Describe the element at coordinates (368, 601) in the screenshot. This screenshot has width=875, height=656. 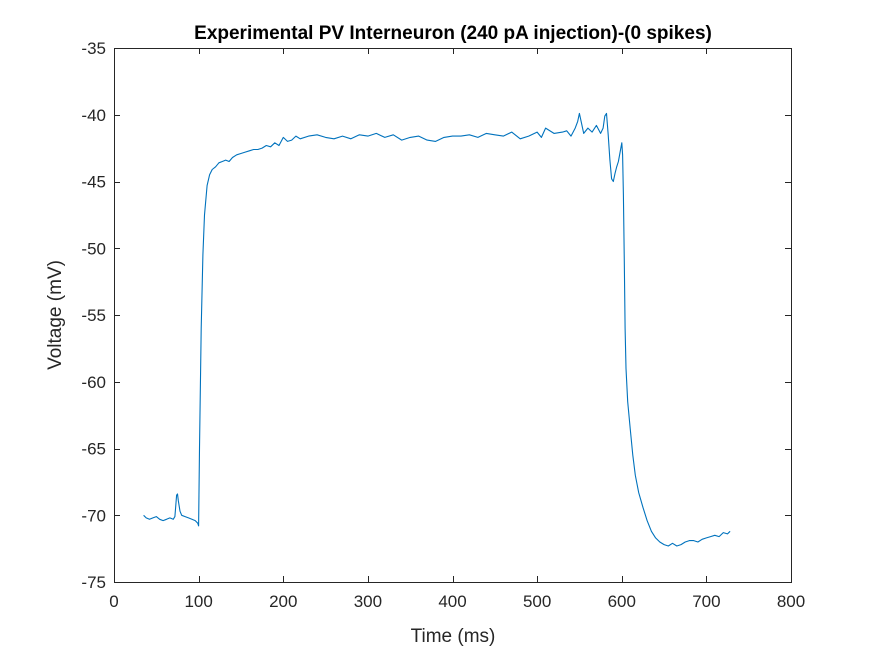
I see `x-tick-label: 300` at that location.